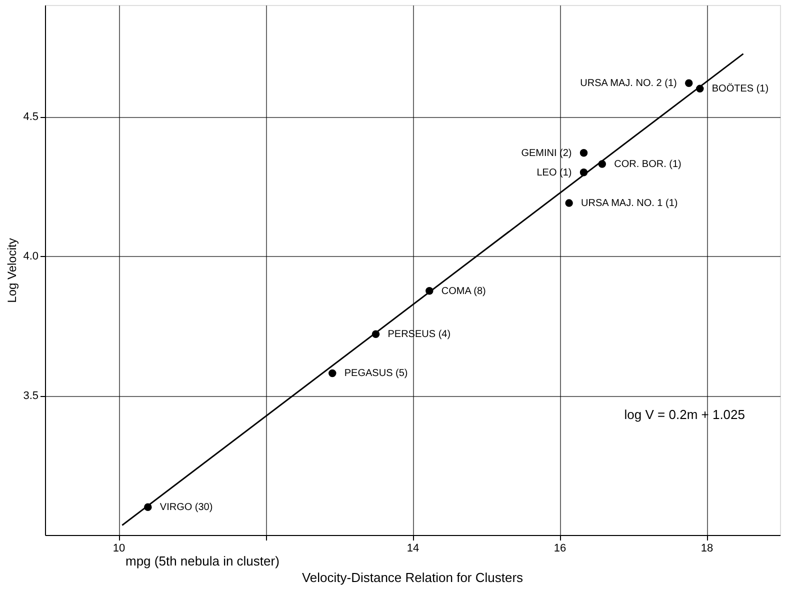  What do you see at coordinates (707, 548) in the screenshot?
I see `x-tick-label: 18` at bounding box center [707, 548].